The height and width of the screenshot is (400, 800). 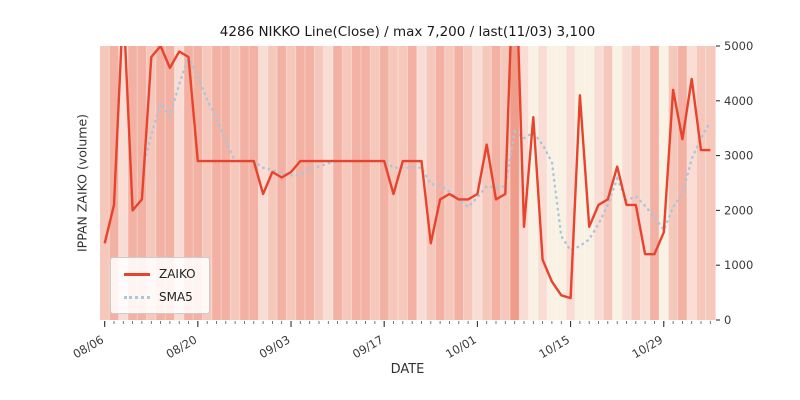 I want to click on x-tick-label: 10/29, so click(x=648, y=346).